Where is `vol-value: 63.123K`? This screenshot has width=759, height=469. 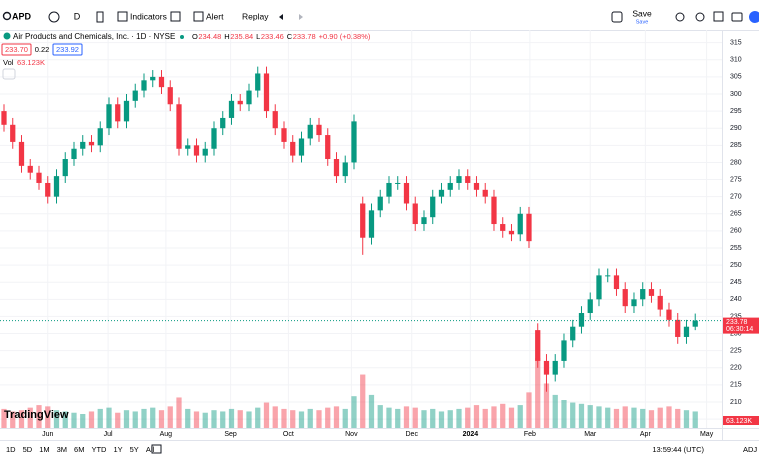
vol-value: 63.123K is located at coordinates (31, 62).